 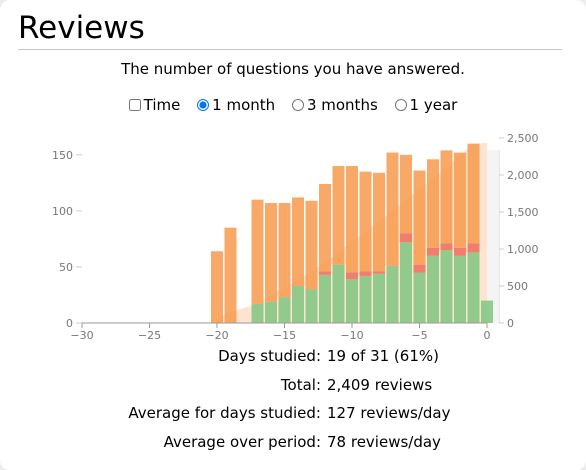 I want to click on stat-label: Average for days studied:, so click(x=224, y=413).